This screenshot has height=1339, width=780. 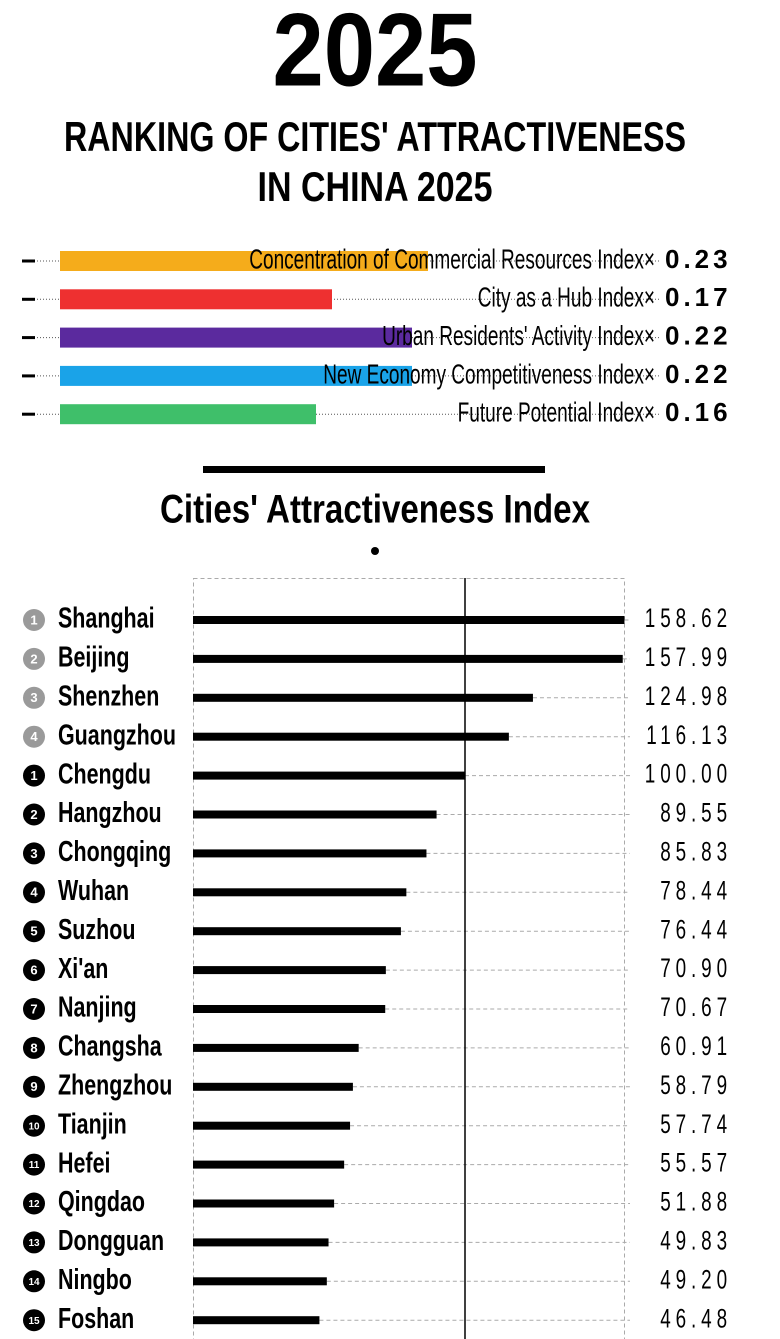 I want to click on city-name: Nanjing, so click(x=97, y=1008).